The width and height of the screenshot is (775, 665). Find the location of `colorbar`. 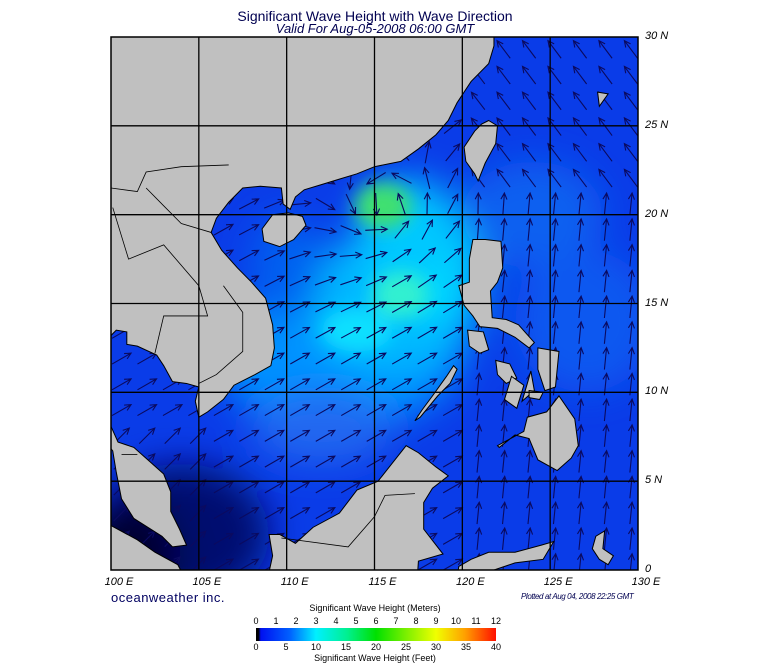

colorbar is located at coordinates (376, 634).